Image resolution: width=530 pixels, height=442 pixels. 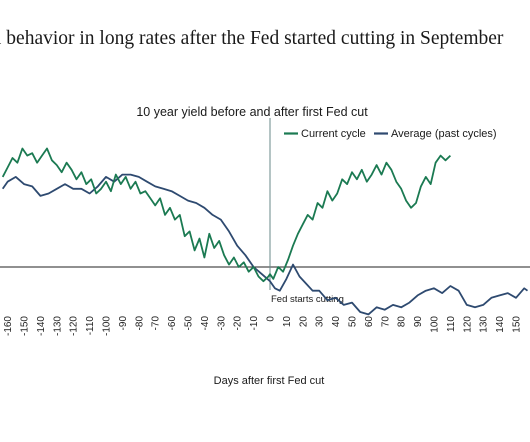 What do you see at coordinates (271, 319) in the screenshot?
I see `x-tick-label: 0` at bounding box center [271, 319].